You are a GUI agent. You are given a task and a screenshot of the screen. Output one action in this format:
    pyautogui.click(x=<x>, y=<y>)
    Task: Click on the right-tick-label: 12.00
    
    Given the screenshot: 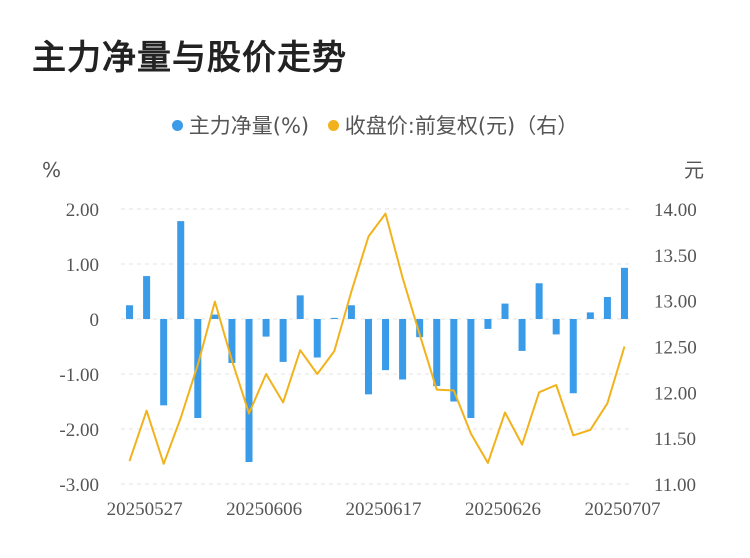 What is the action you would take?
    pyautogui.click(x=675, y=393)
    